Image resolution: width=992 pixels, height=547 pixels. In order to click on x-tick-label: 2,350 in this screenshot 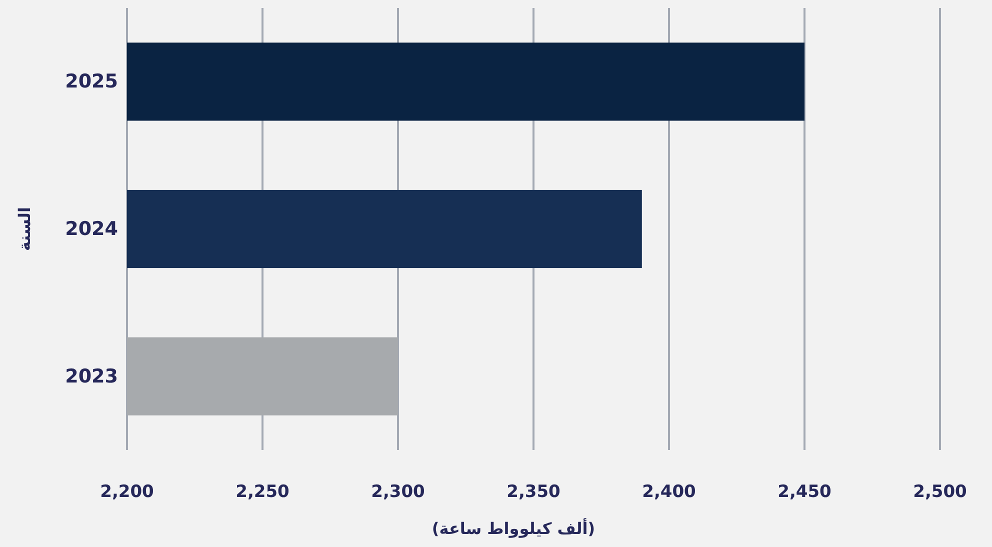, I will do `click(533, 492)`.